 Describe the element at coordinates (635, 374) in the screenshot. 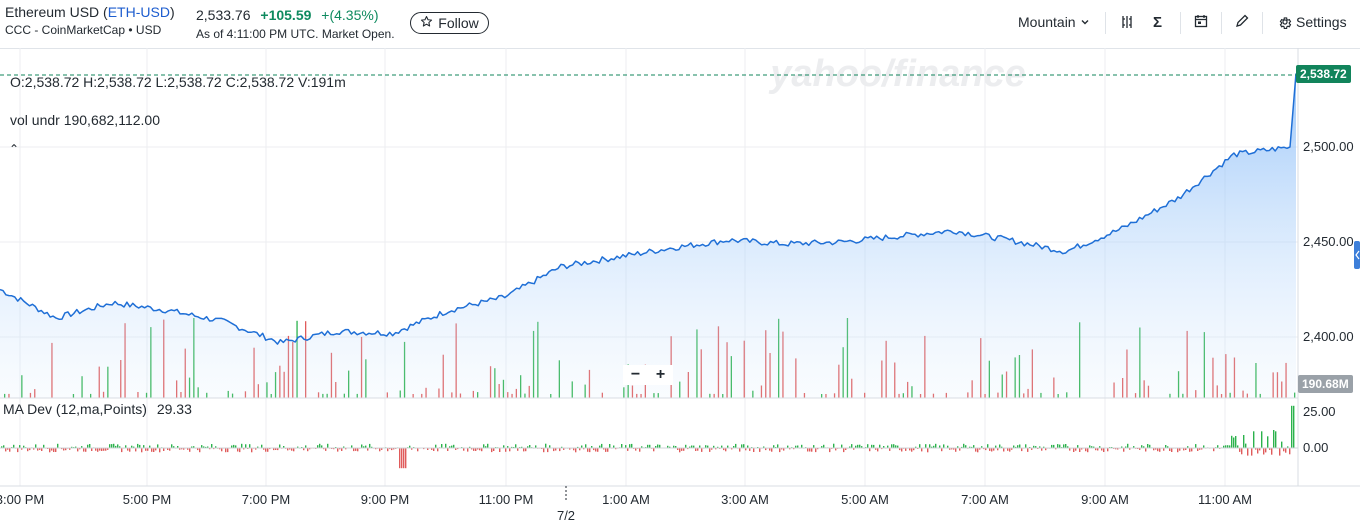

I see `zoom-out-button: −` at that location.